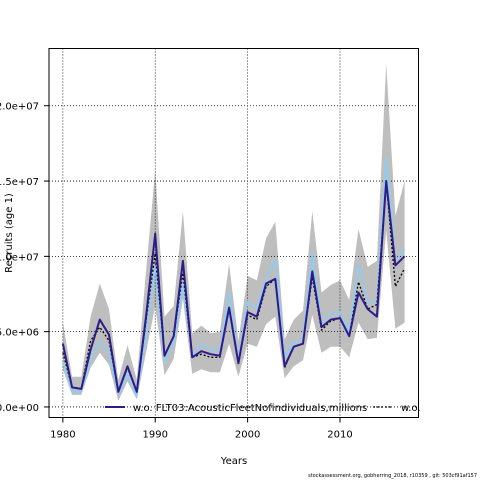  What do you see at coordinates (247, 435) in the screenshot?
I see `x-tick-label: 2000` at bounding box center [247, 435].